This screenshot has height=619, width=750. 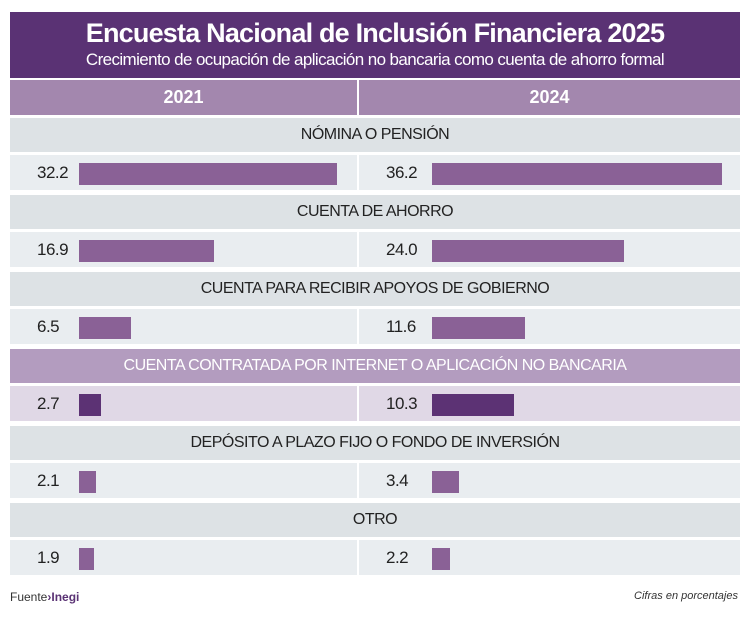 What do you see at coordinates (549, 480) in the screenshot?
I see `value-row-2024: 3.4` at bounding box center [549, 480].